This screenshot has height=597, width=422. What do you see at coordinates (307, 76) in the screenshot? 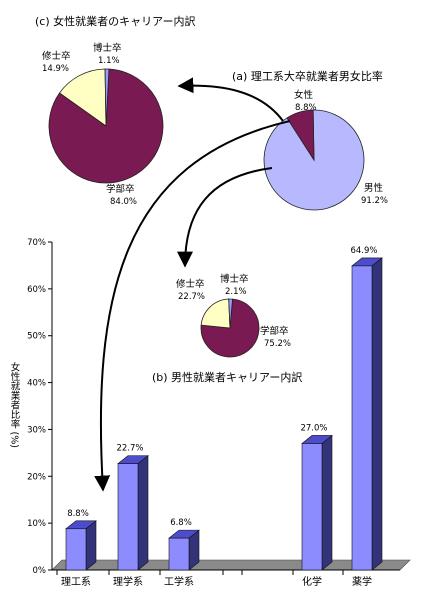
I see `pie-a-title: (a) 理工系大卒就業者男女比率` at bounding box center [307, 76].